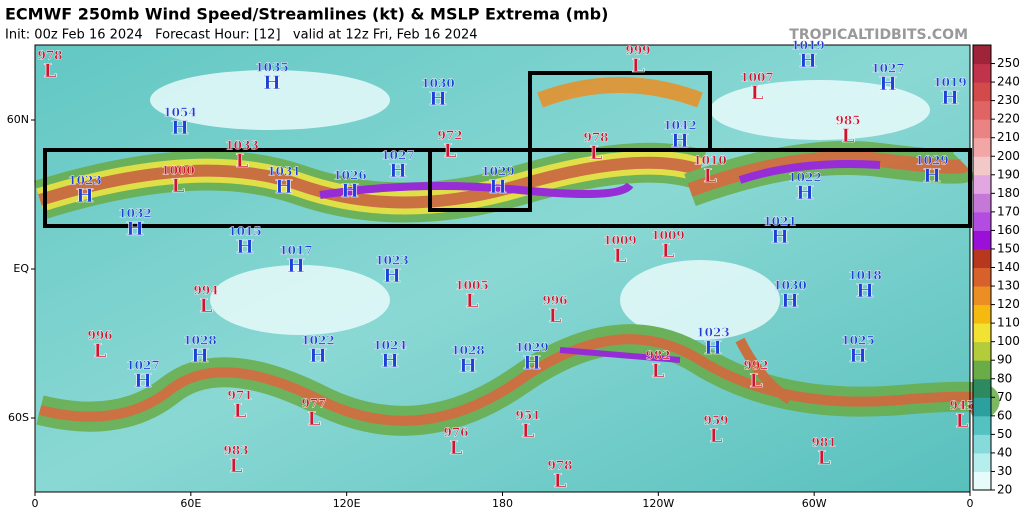  What do you see at coordinates (205, 291) in the screenshot?
I see `pressure-value: 994` at bounding box center [205, 291].